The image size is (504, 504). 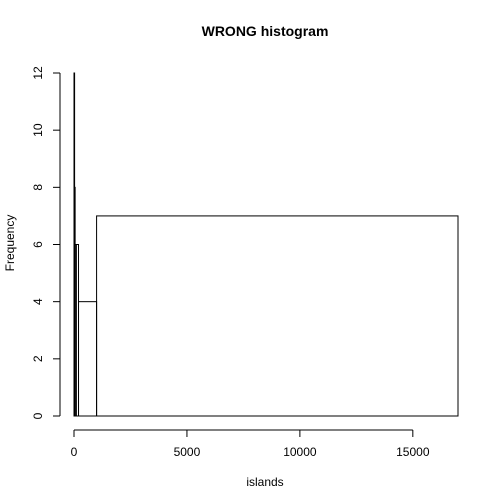 What do you see at coordinates (38, 415) in the screenshot?
I see `y-tick-label: 0` at bounding box center [38, 415].